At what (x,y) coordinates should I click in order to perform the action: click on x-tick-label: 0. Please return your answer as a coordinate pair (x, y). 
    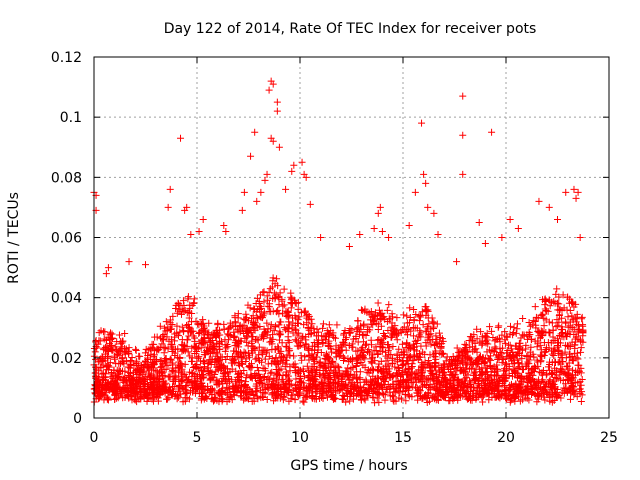
    Looking at the image, I should click on (94, 438).